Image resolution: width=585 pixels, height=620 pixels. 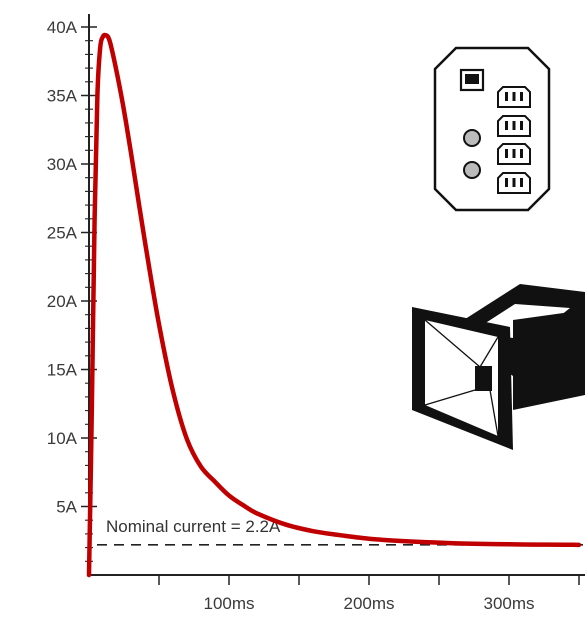 I want to click on network-port-icon, so click(x=472, y=80).